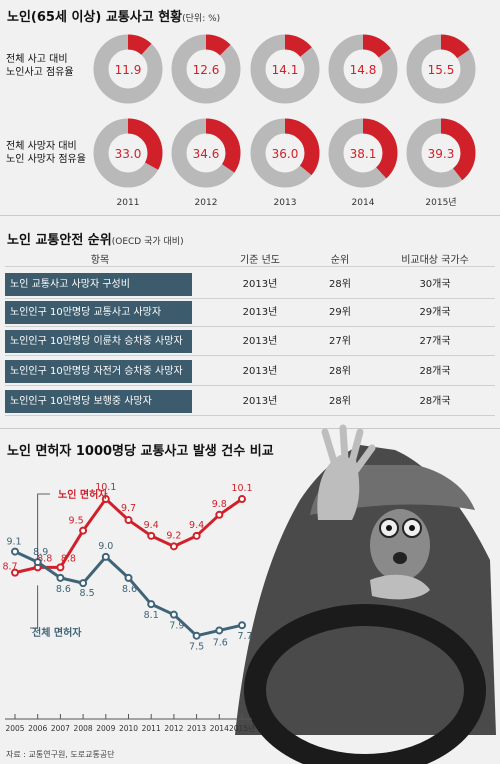 The width and height of the screenshot is (500, 764). I want to click on data-label: 9.2, so click(173, 535).